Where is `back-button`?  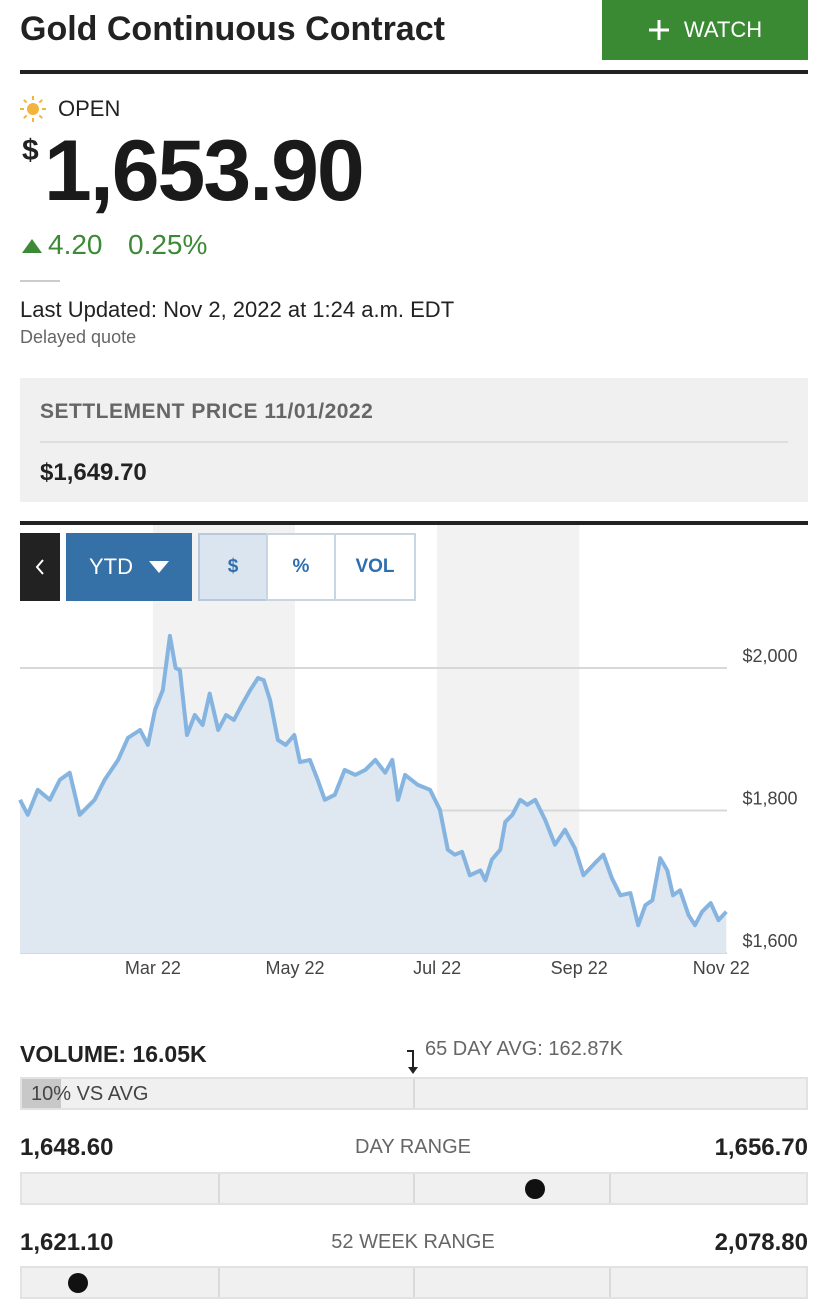 back-button is located at coordinates (40, 567).